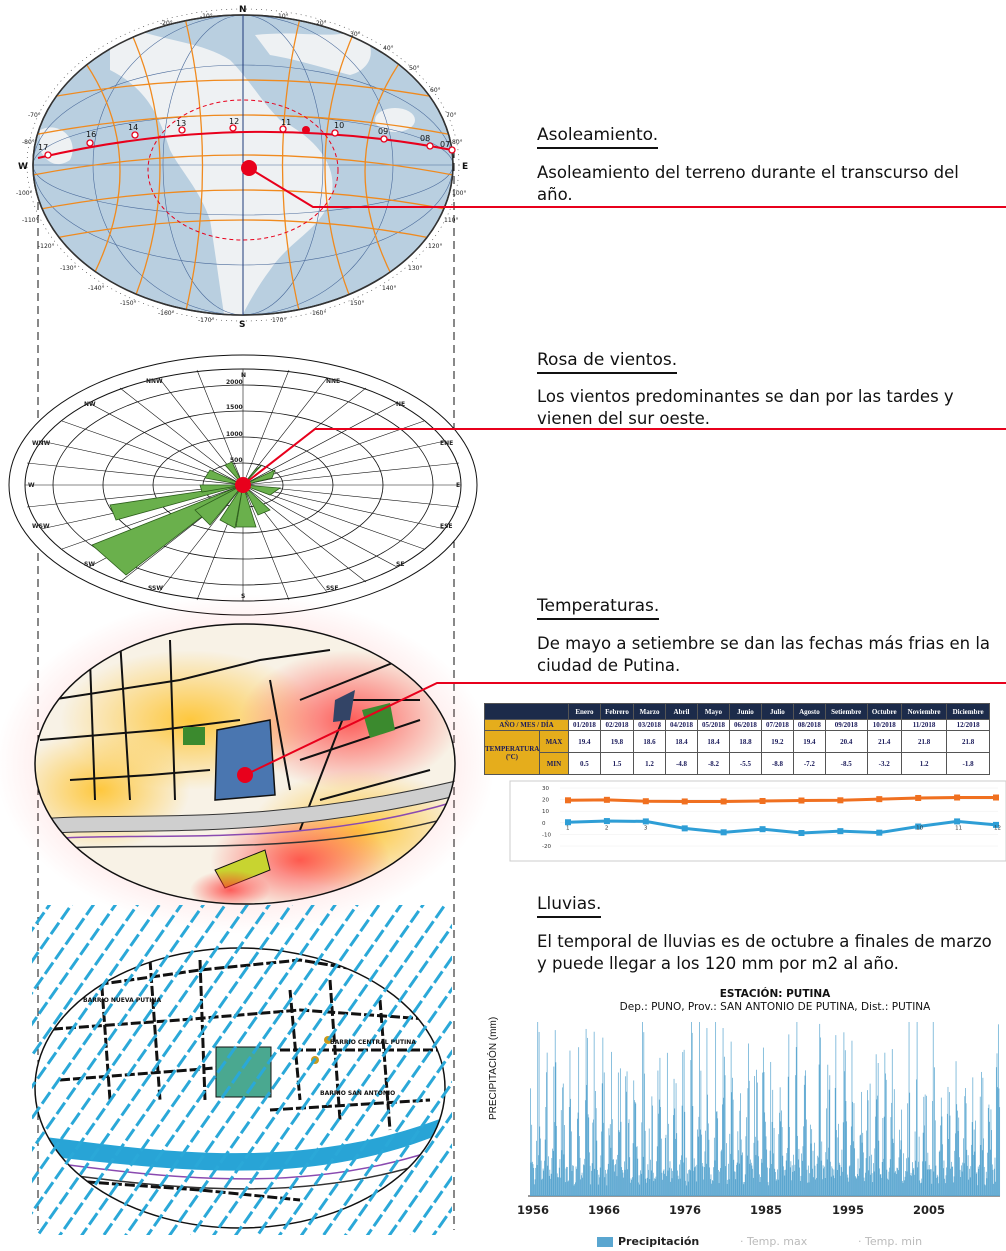  I want to click on svg-text: -10°, so click(206, 16).